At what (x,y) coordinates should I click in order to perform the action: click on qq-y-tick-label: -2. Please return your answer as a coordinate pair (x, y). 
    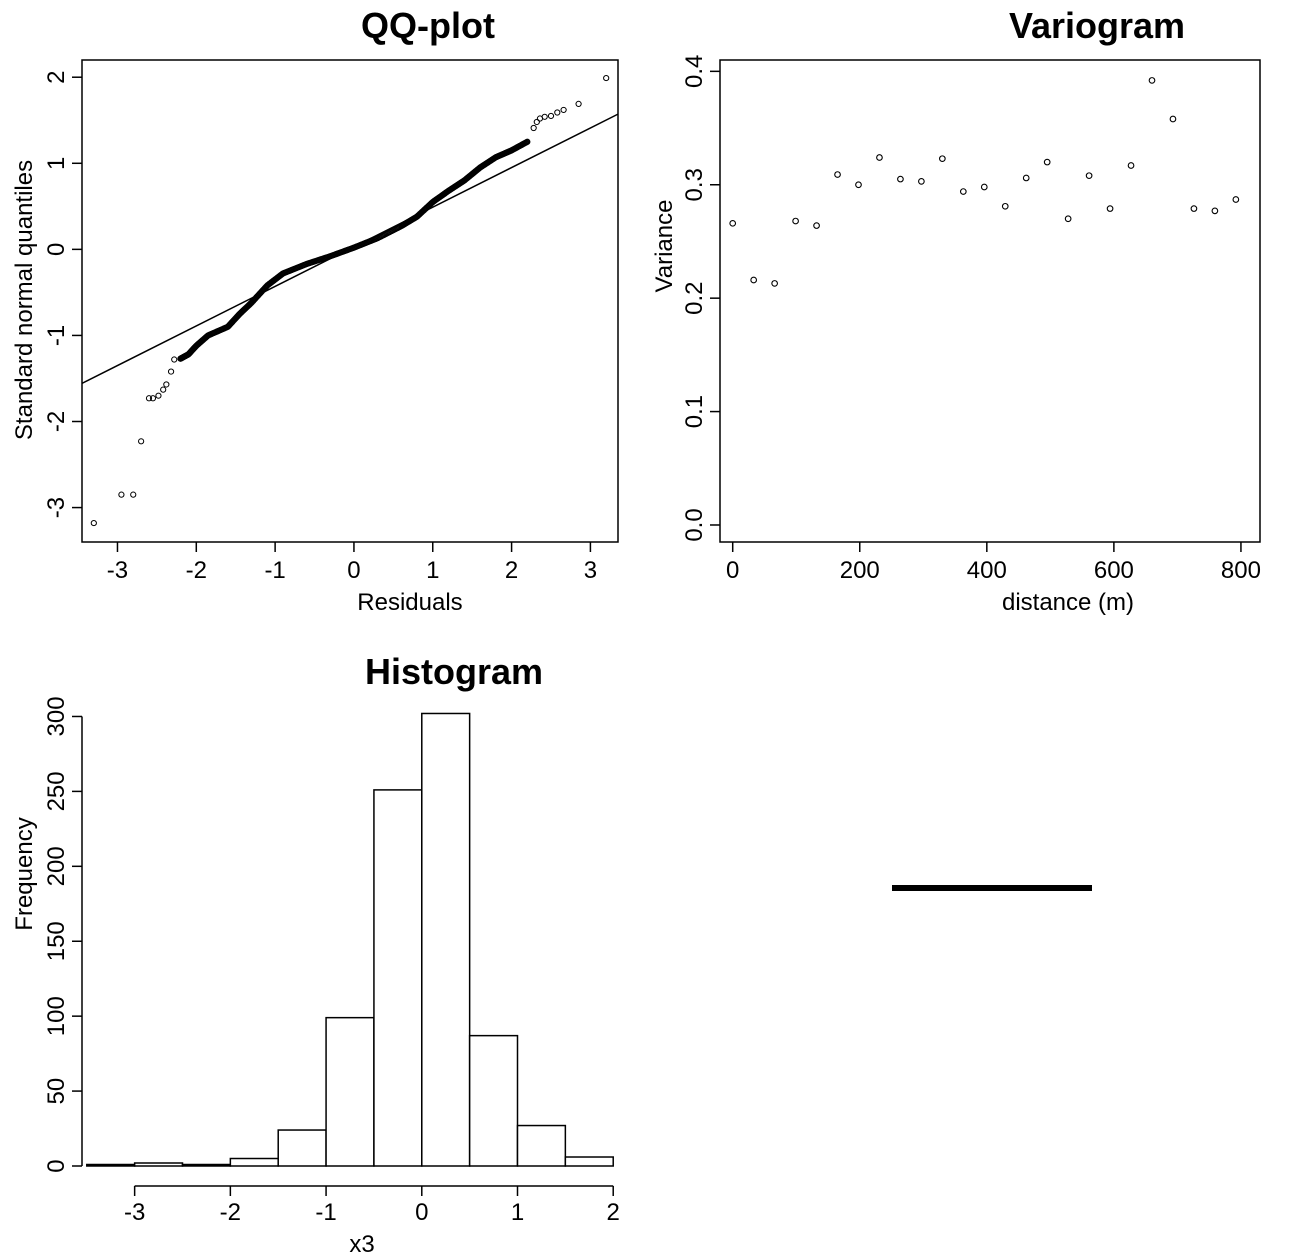
    Looking at the image, I should click on (56, 421).